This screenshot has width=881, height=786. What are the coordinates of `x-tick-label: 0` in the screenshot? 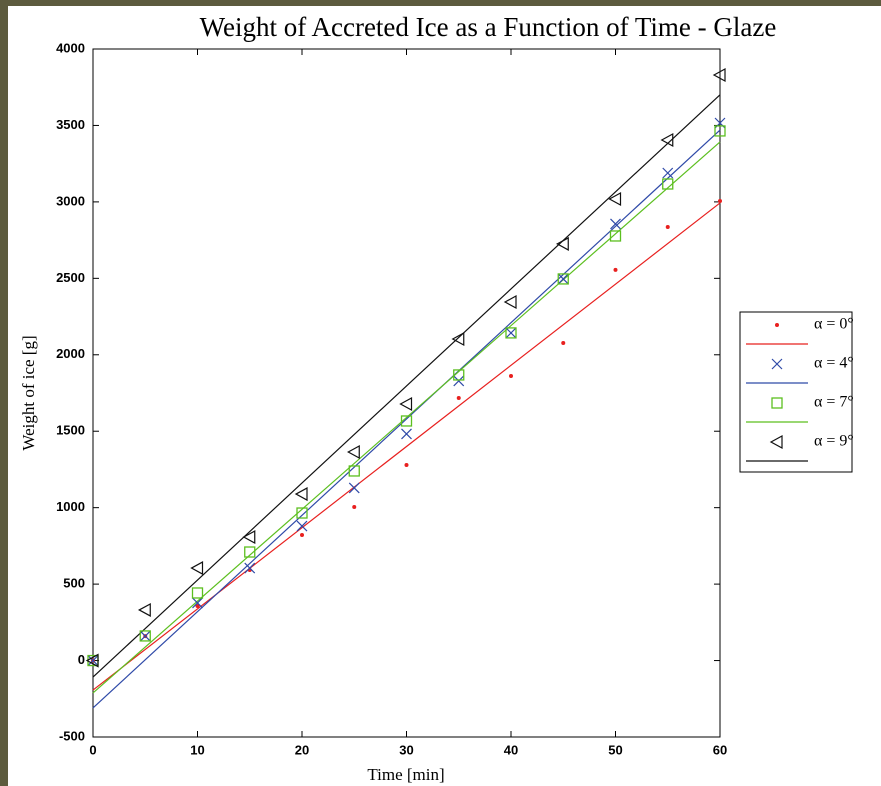 It's located at (92, 749).